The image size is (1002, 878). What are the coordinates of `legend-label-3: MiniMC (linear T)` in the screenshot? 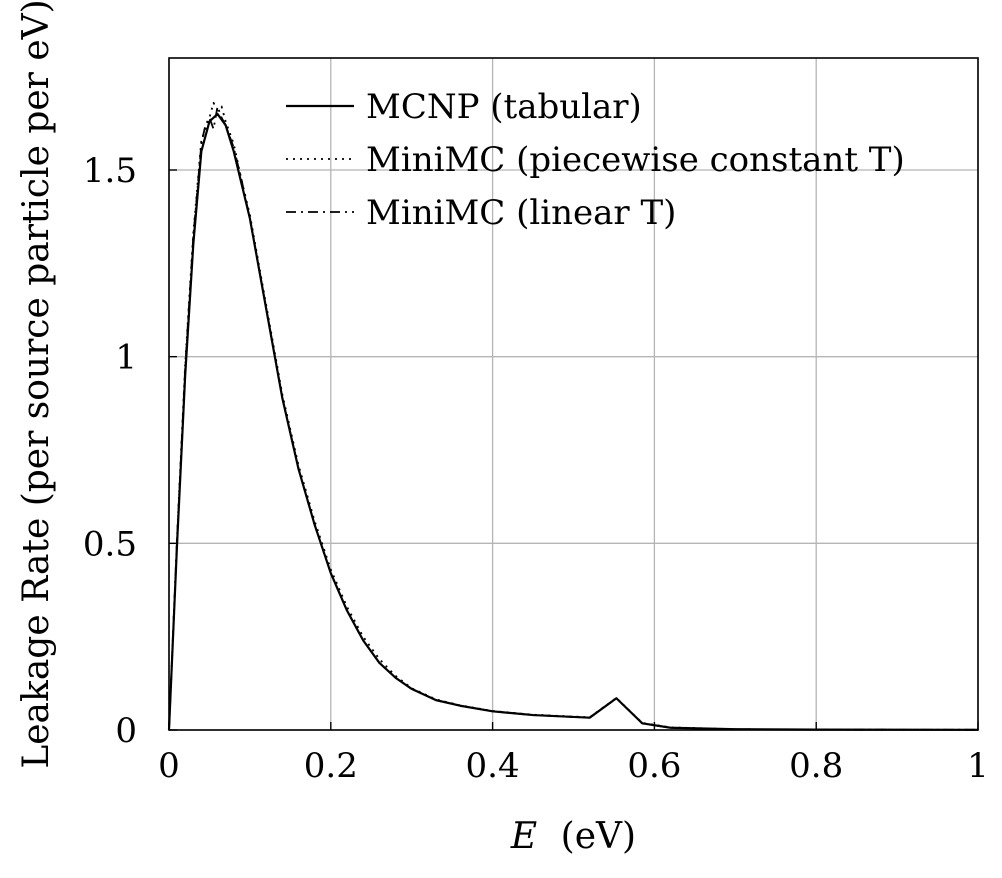 It's located at (521, 213).